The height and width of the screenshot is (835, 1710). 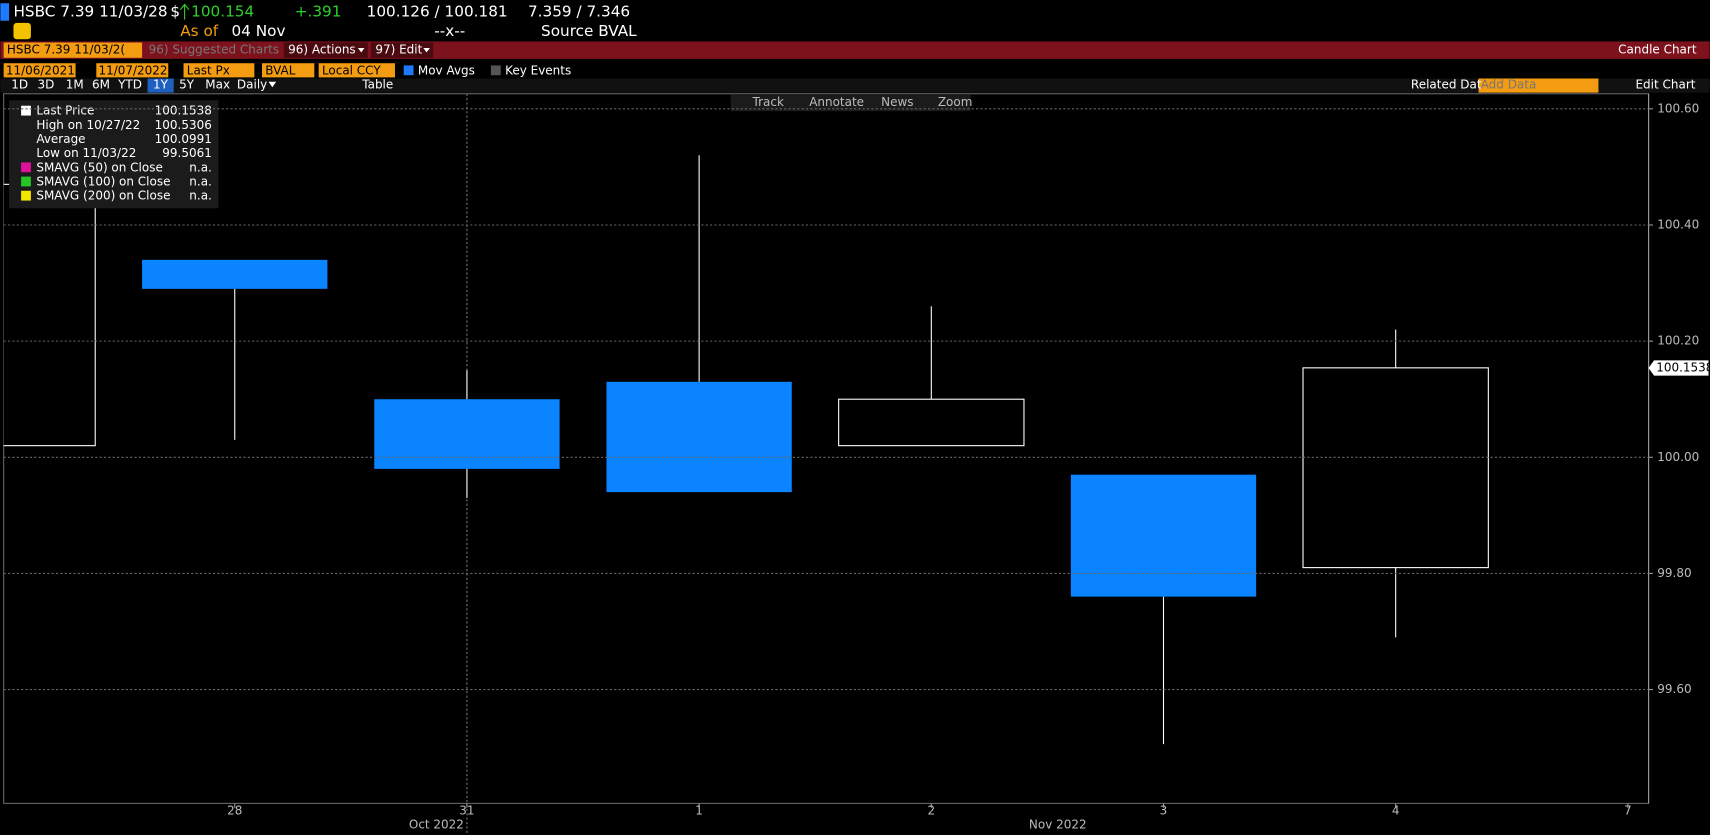 I want to click on change: +.391, so click(x=318, y=11).